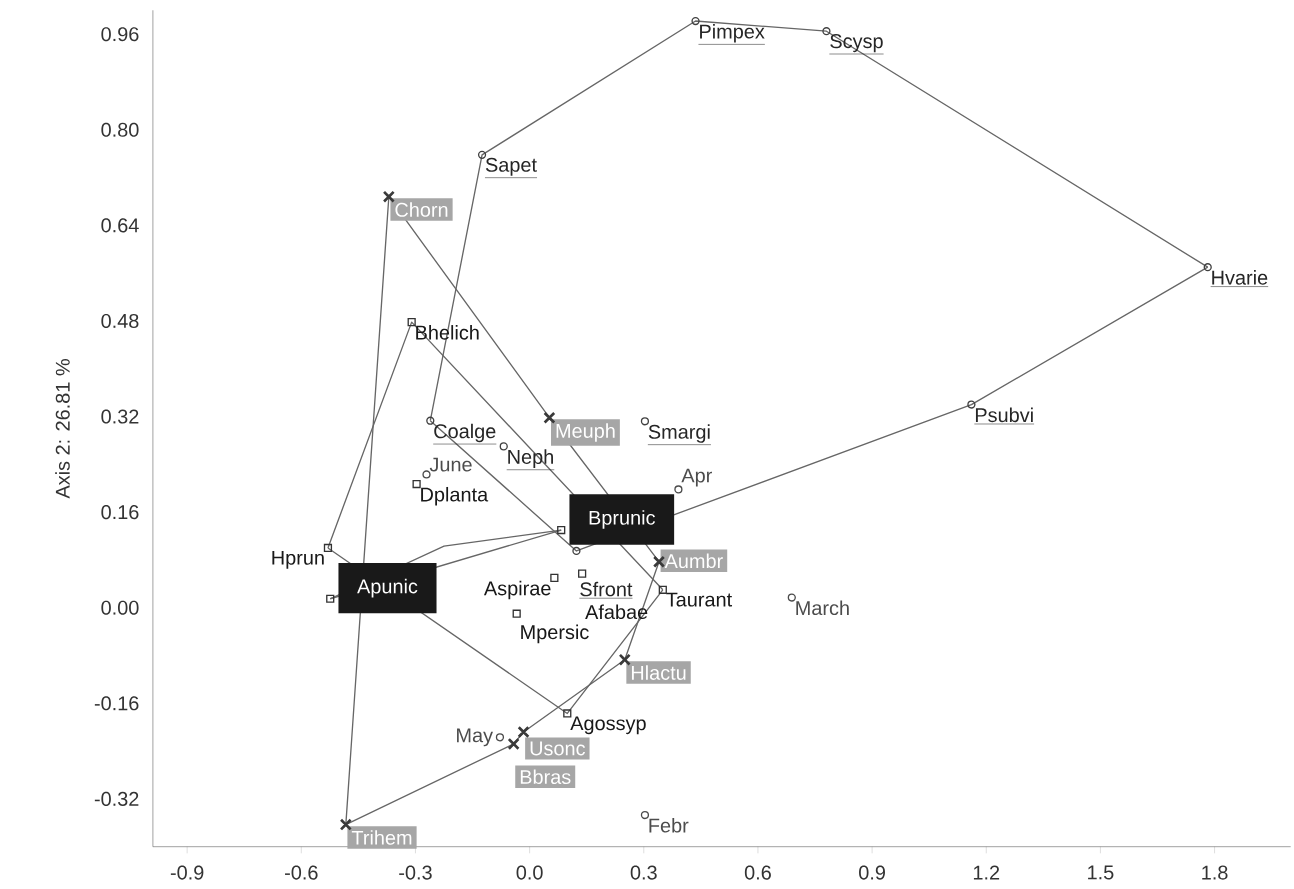  I want to click on data-label: May, so click(475, 737).